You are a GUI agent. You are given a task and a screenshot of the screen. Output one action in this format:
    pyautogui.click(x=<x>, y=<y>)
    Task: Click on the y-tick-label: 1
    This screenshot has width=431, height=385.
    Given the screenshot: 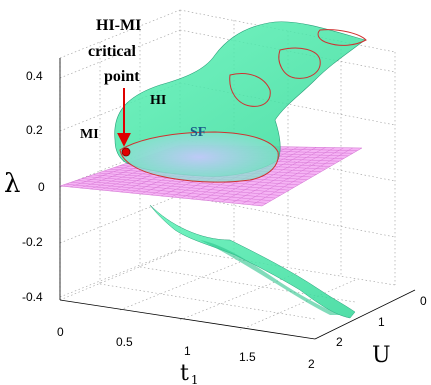 What is the action you would take?
    pyautogui.click(x=381, y=322)
    